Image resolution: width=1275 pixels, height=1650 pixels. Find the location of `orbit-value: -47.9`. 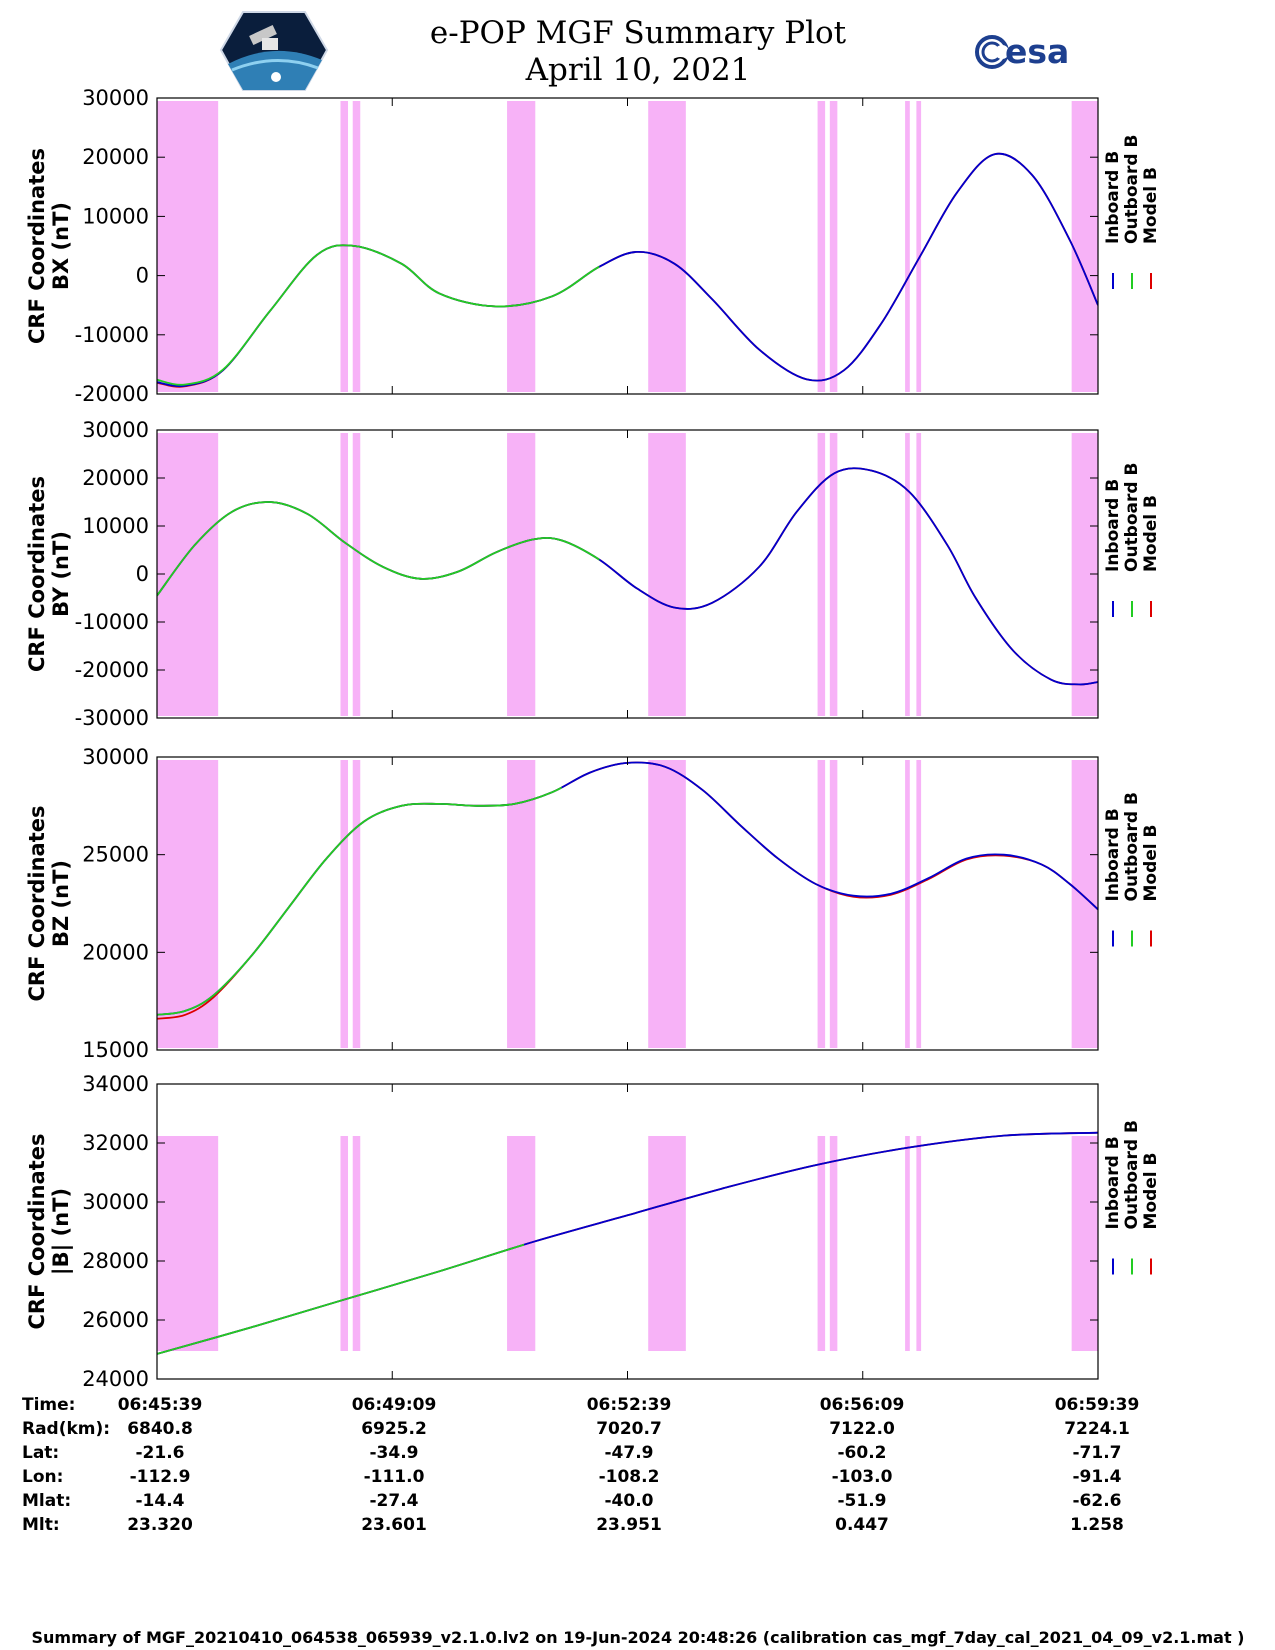

orbit-value: -47.9 is located at coordinates (629, 1453).